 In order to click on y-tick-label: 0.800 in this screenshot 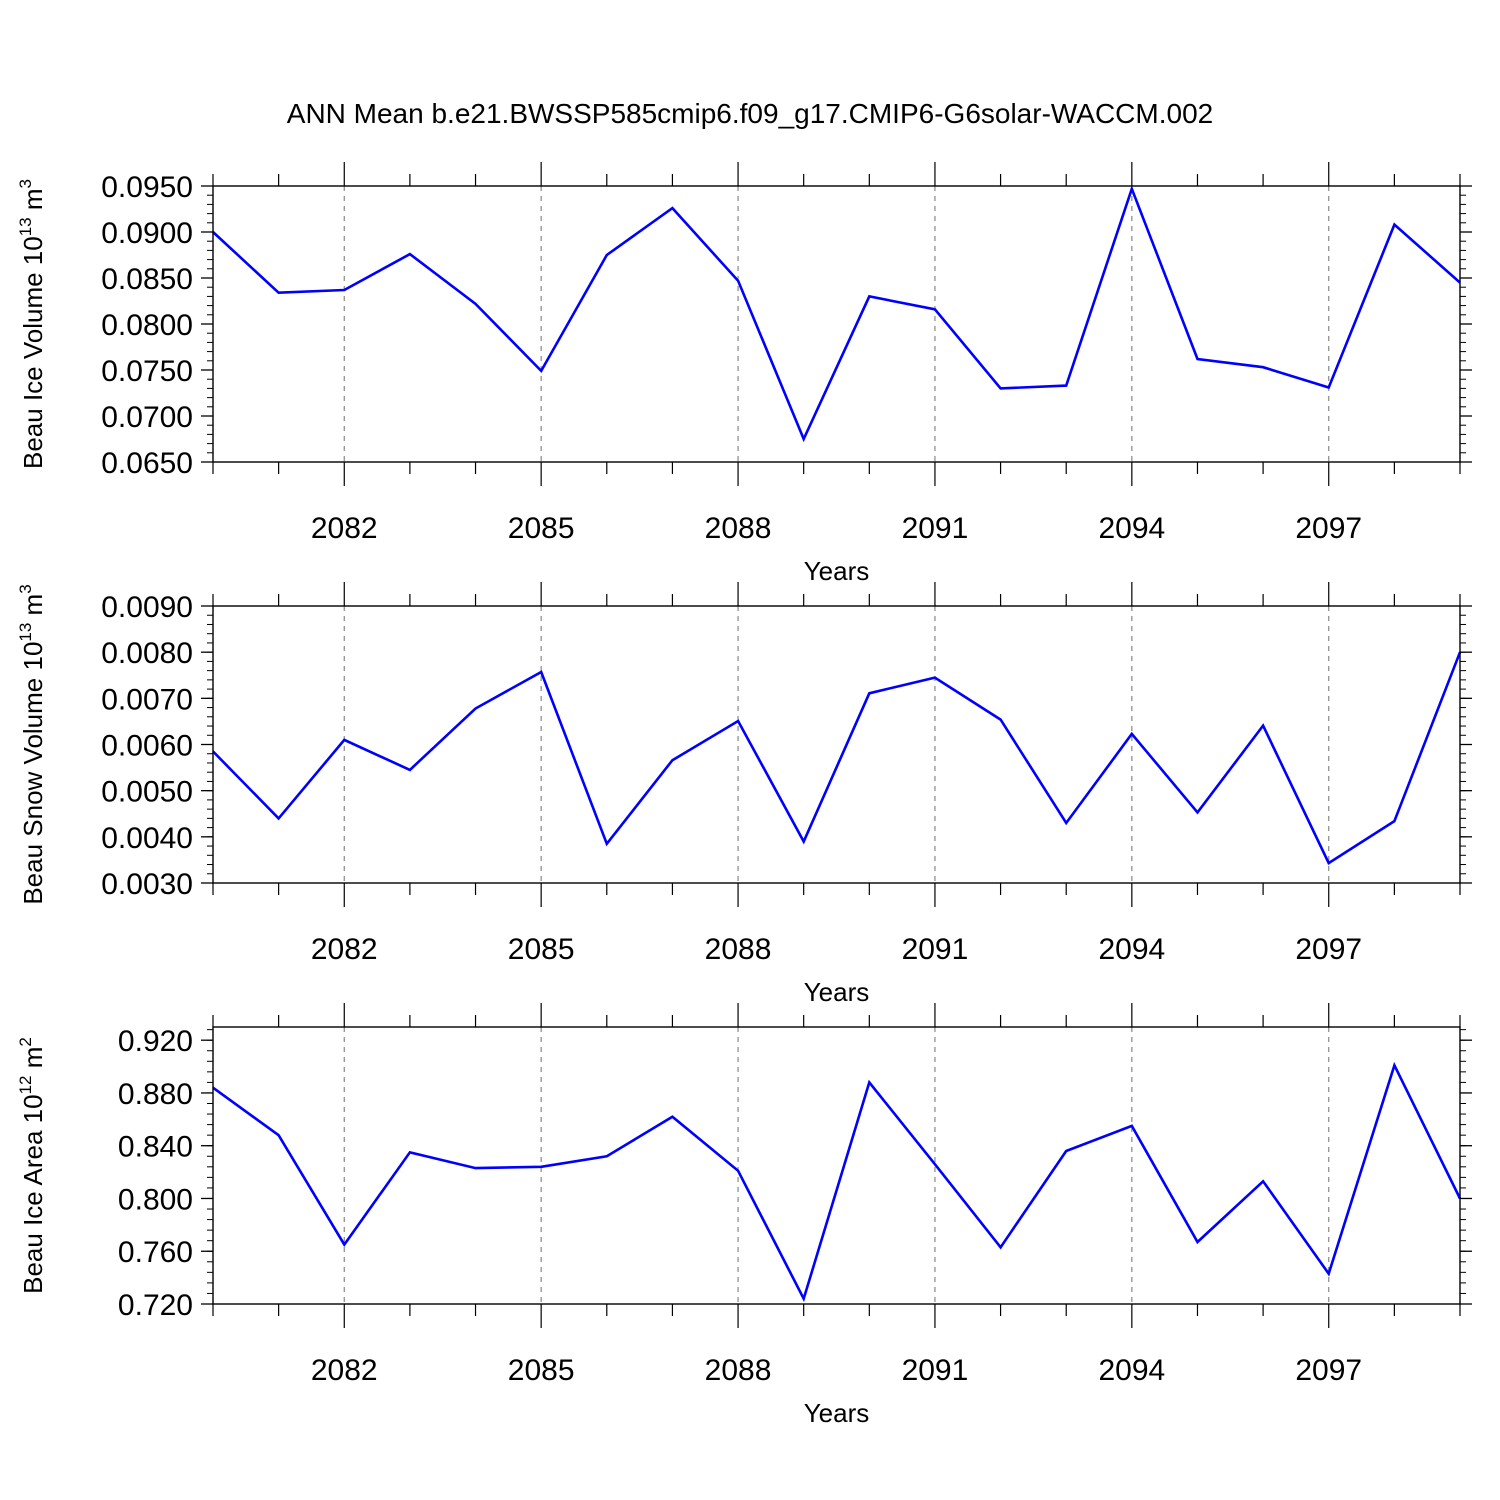, I will do `click(155, 1199)`.